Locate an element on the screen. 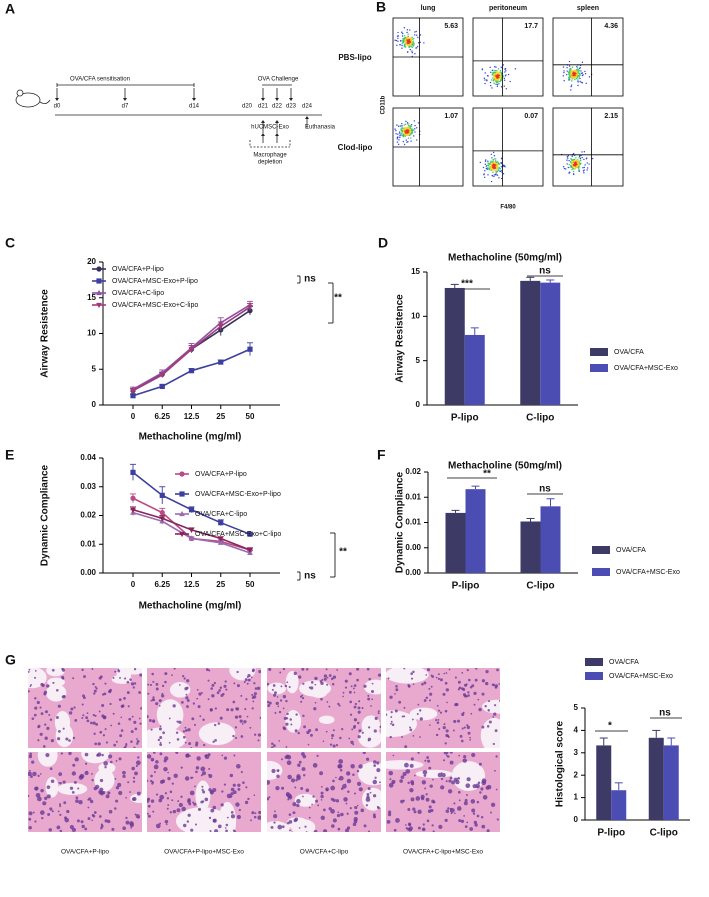 The height and width of the screenshot is (897, 709). flow-plot is located at coordinates (508, 57).